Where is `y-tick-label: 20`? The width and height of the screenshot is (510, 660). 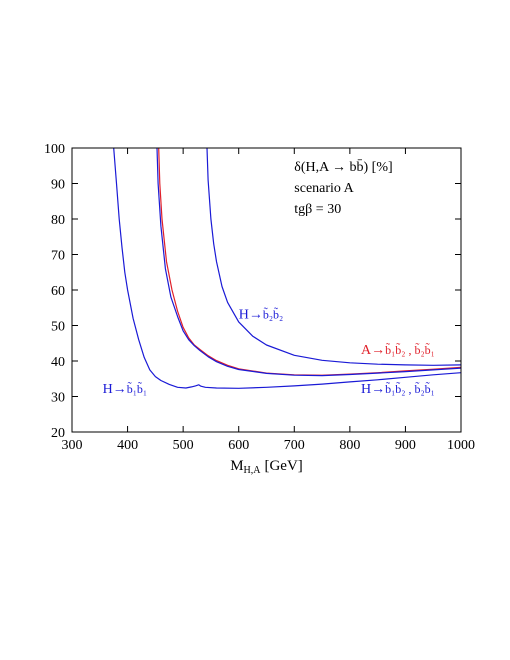
y-tick-label: 20 is located at coordinates (58, 433).